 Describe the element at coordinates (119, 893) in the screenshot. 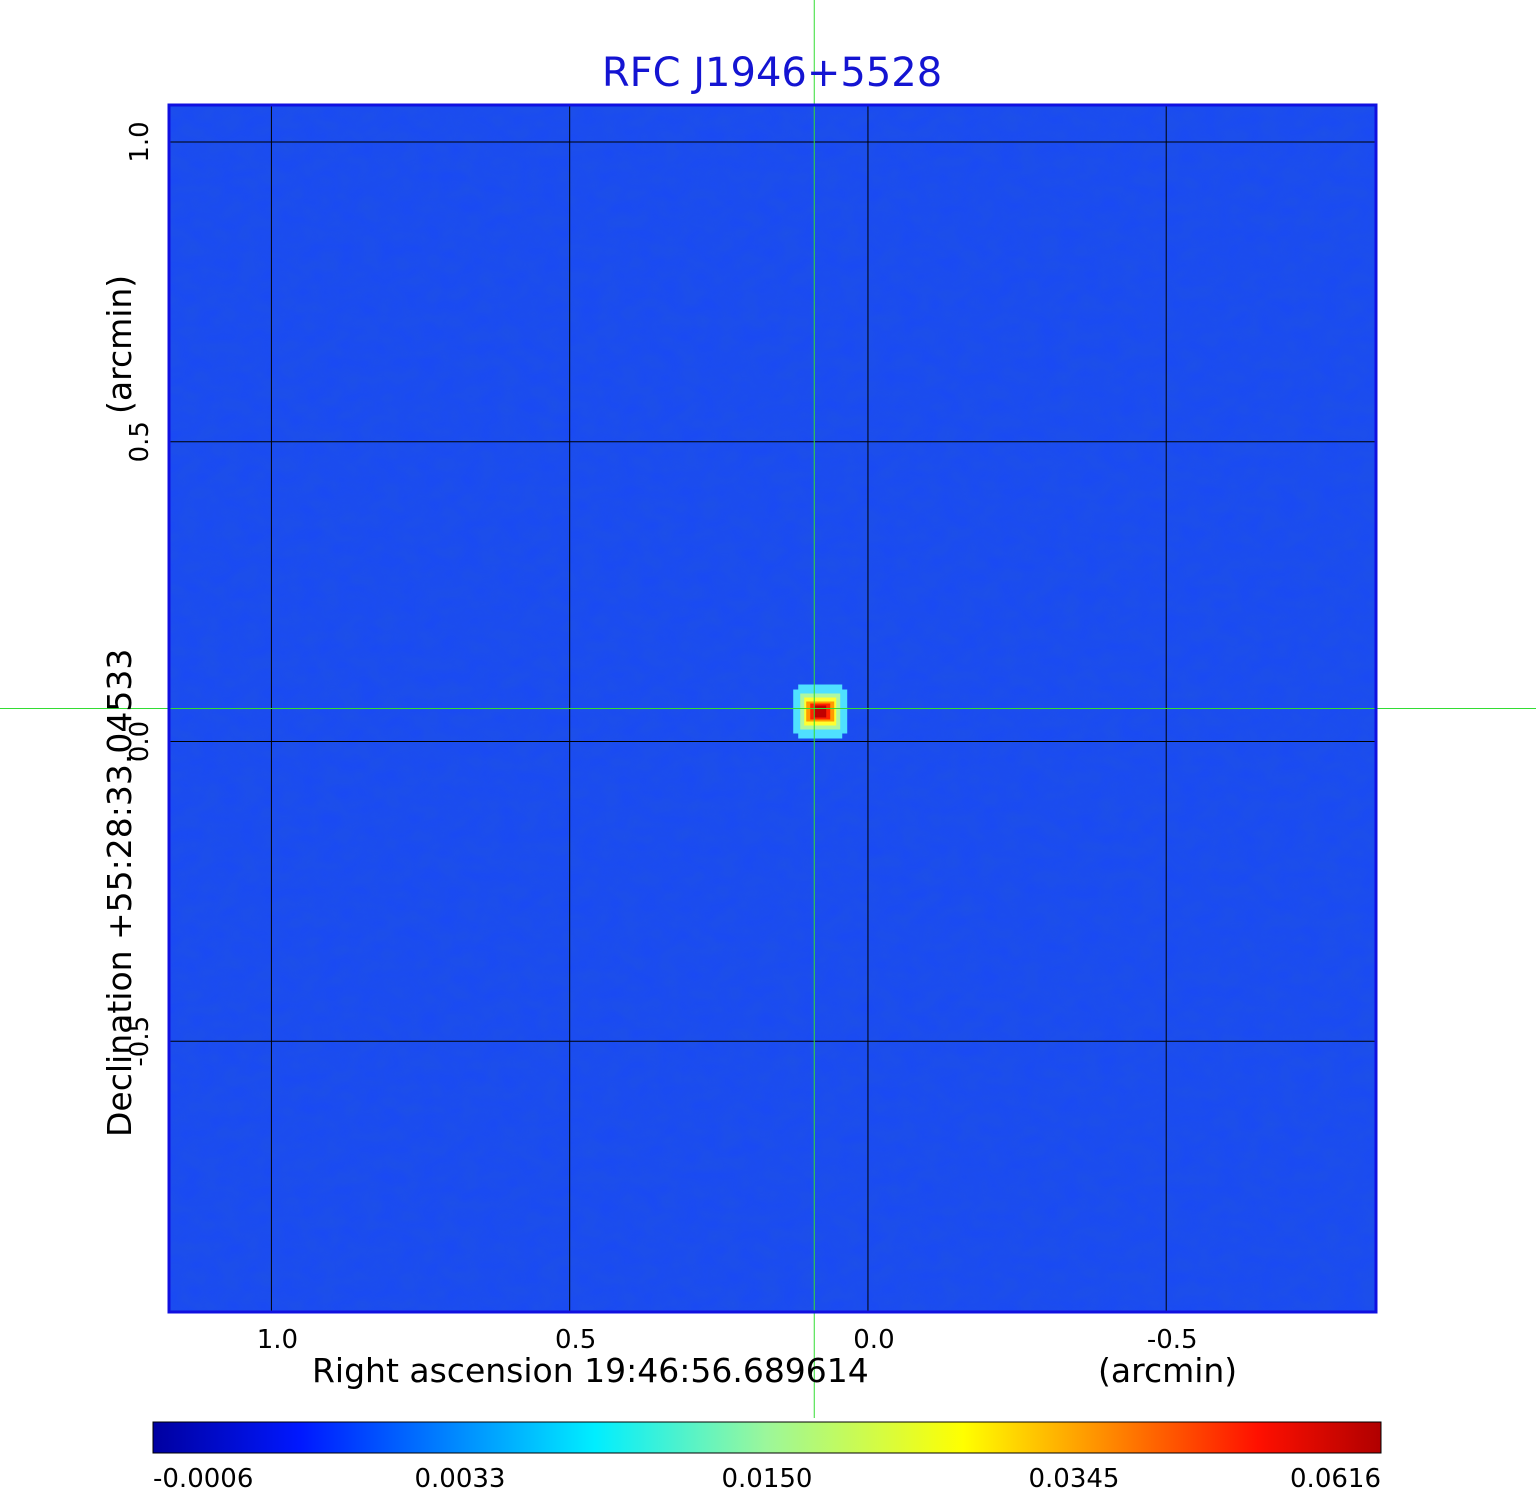

I see `y-axis-label: Declination +55:28:33.04533` at that location.